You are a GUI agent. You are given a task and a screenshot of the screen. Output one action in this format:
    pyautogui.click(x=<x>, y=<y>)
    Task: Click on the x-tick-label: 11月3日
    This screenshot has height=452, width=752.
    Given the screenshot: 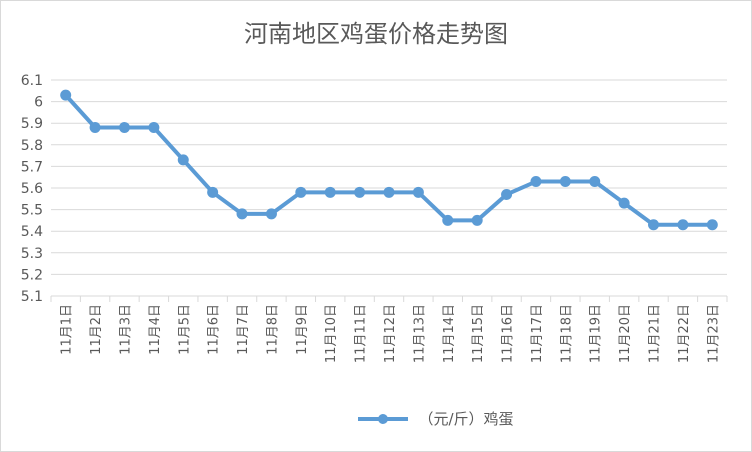 What is the action you would take?
    pyautogui.click(x=125, y=329)
    